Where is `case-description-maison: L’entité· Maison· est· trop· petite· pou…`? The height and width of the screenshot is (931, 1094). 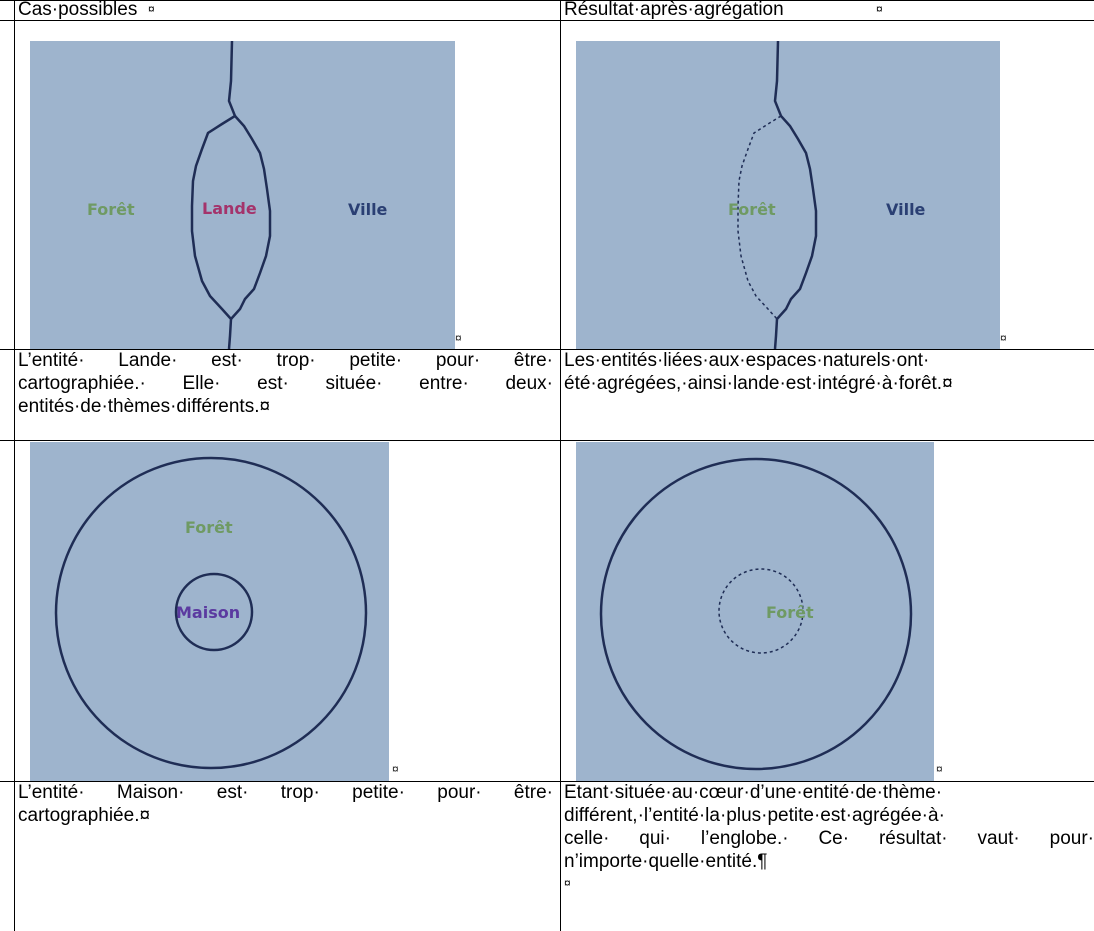 case-description-maison: L’entité· Maison· est· trop· petite· pou… is located at coordinates (285, 804).